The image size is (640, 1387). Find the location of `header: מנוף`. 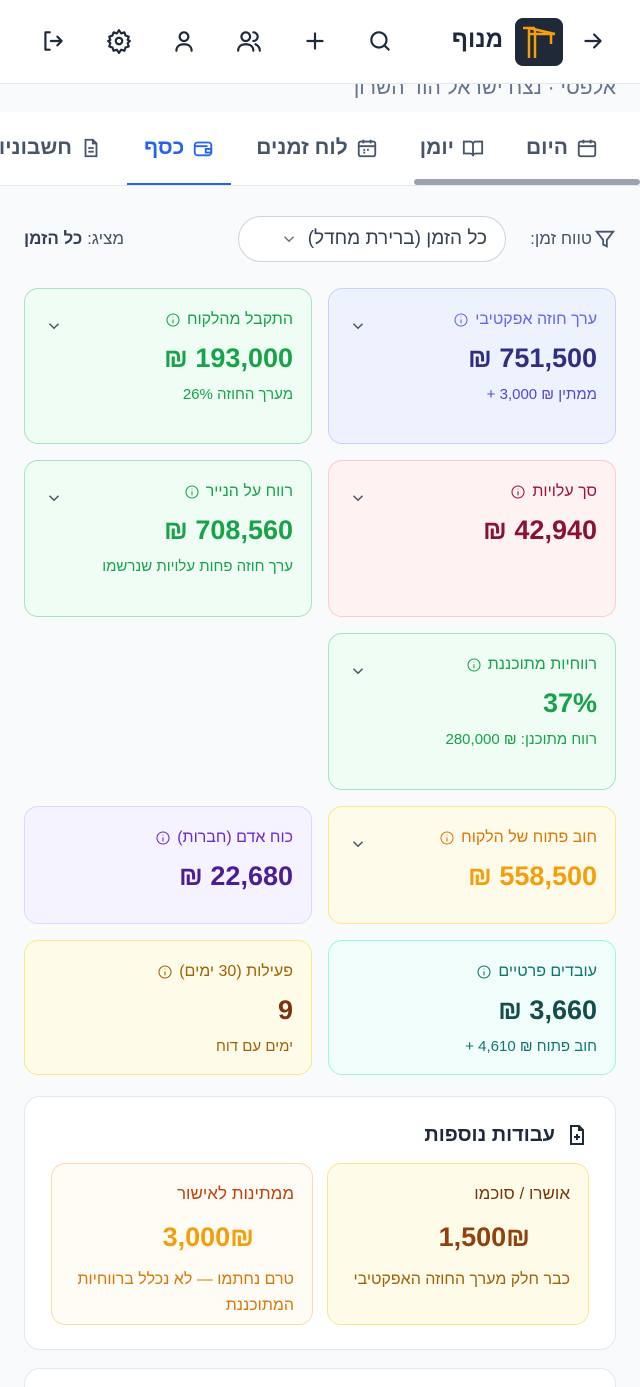

header: מנוף is located at coordinates (320, 42).